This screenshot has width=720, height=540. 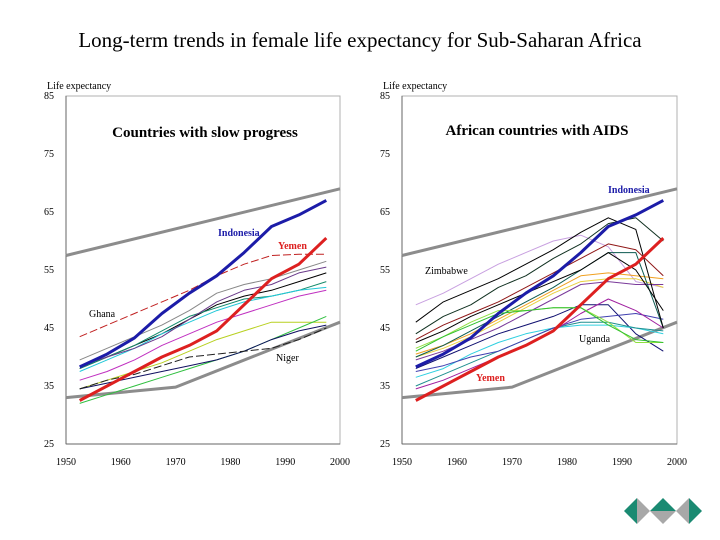 What do you see at coordinates (595, 339) in the screenshot?
I see `annotation-uganda: Uganda` at bounding box center [595, 339].